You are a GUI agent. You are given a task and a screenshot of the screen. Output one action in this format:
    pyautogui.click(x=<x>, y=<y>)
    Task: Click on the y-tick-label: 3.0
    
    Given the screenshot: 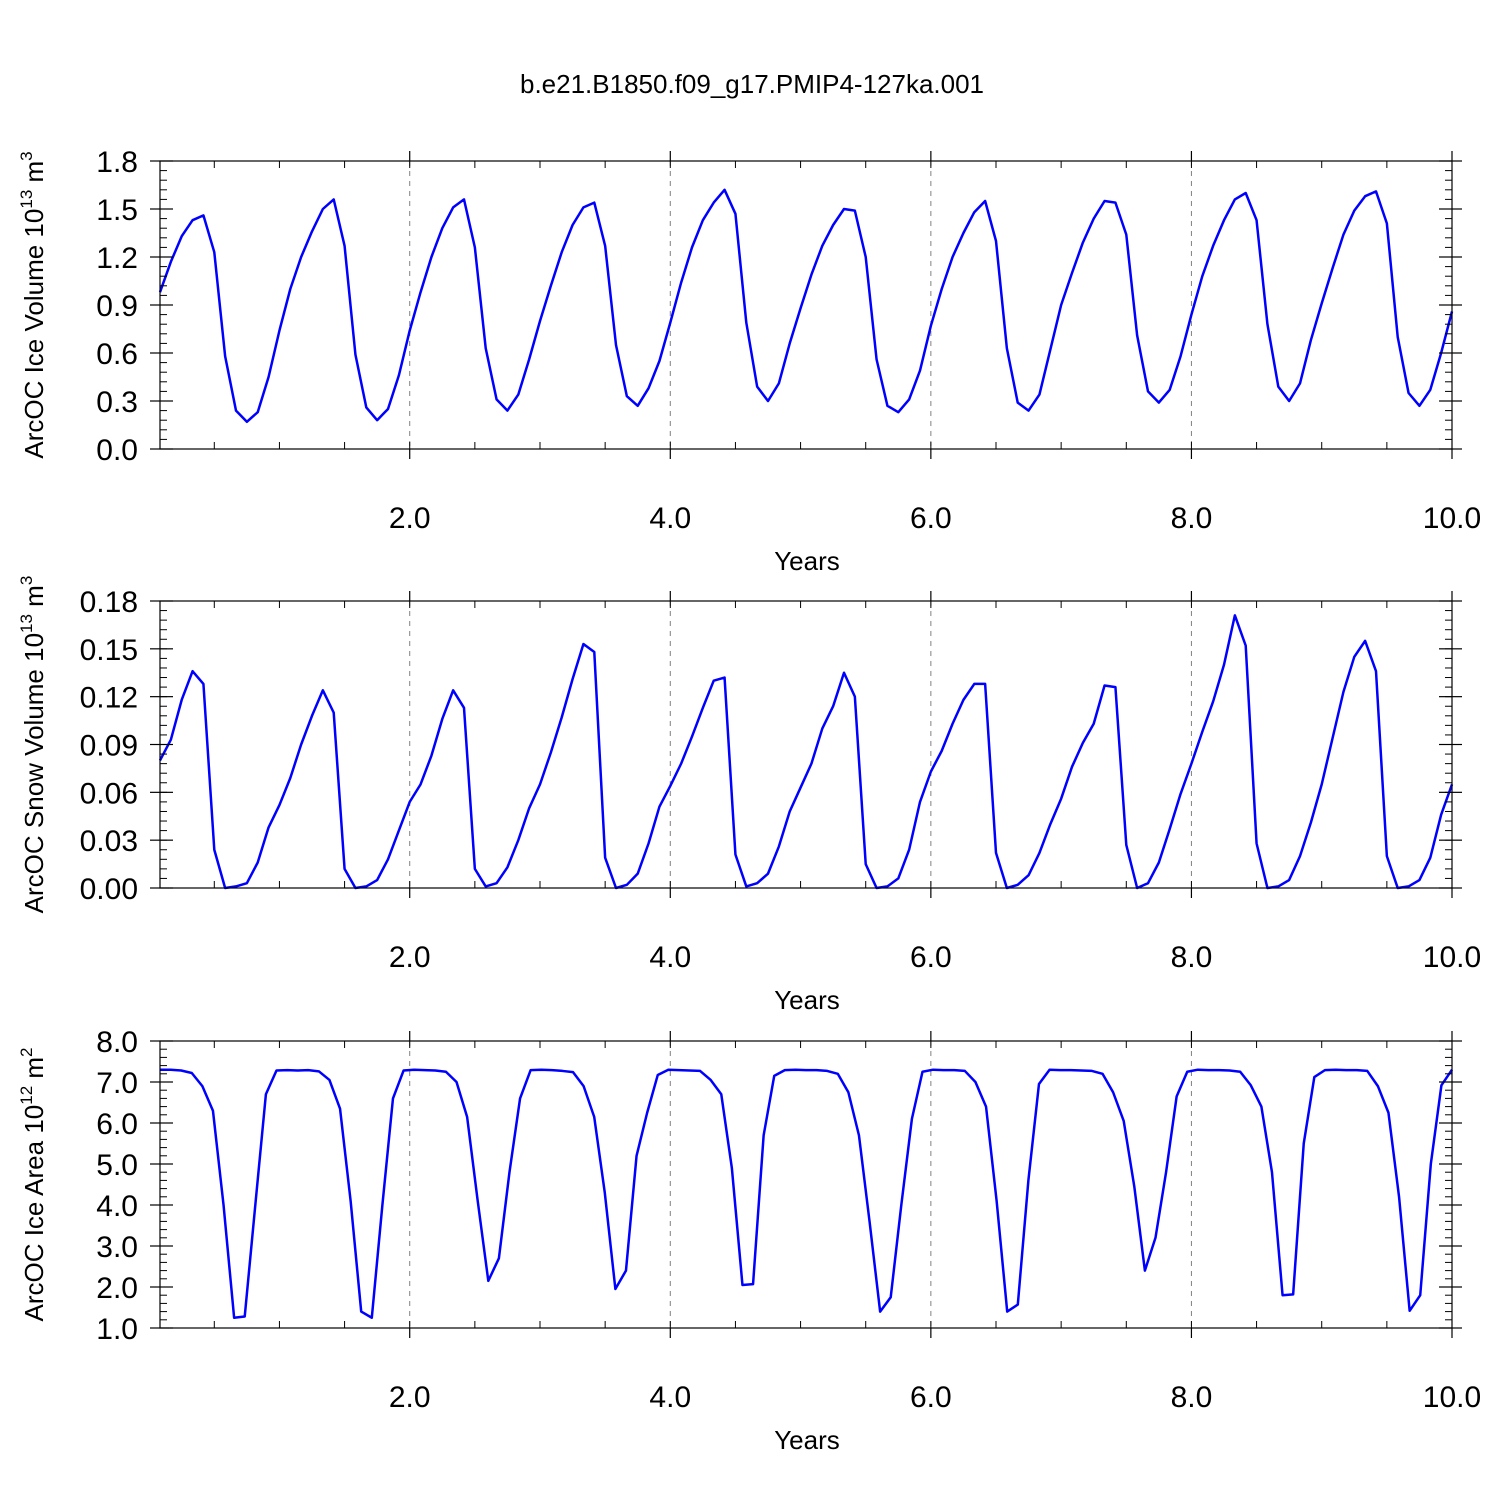 What is the action you would take?
    pyautogui.click(x=117, y=1247)
    